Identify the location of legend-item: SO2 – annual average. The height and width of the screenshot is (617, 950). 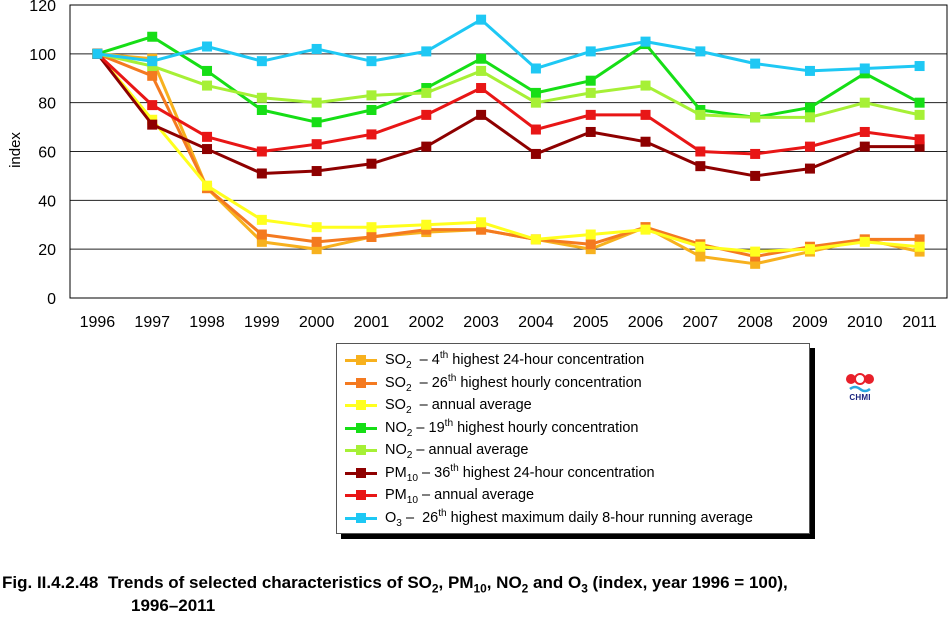
(438, 405).